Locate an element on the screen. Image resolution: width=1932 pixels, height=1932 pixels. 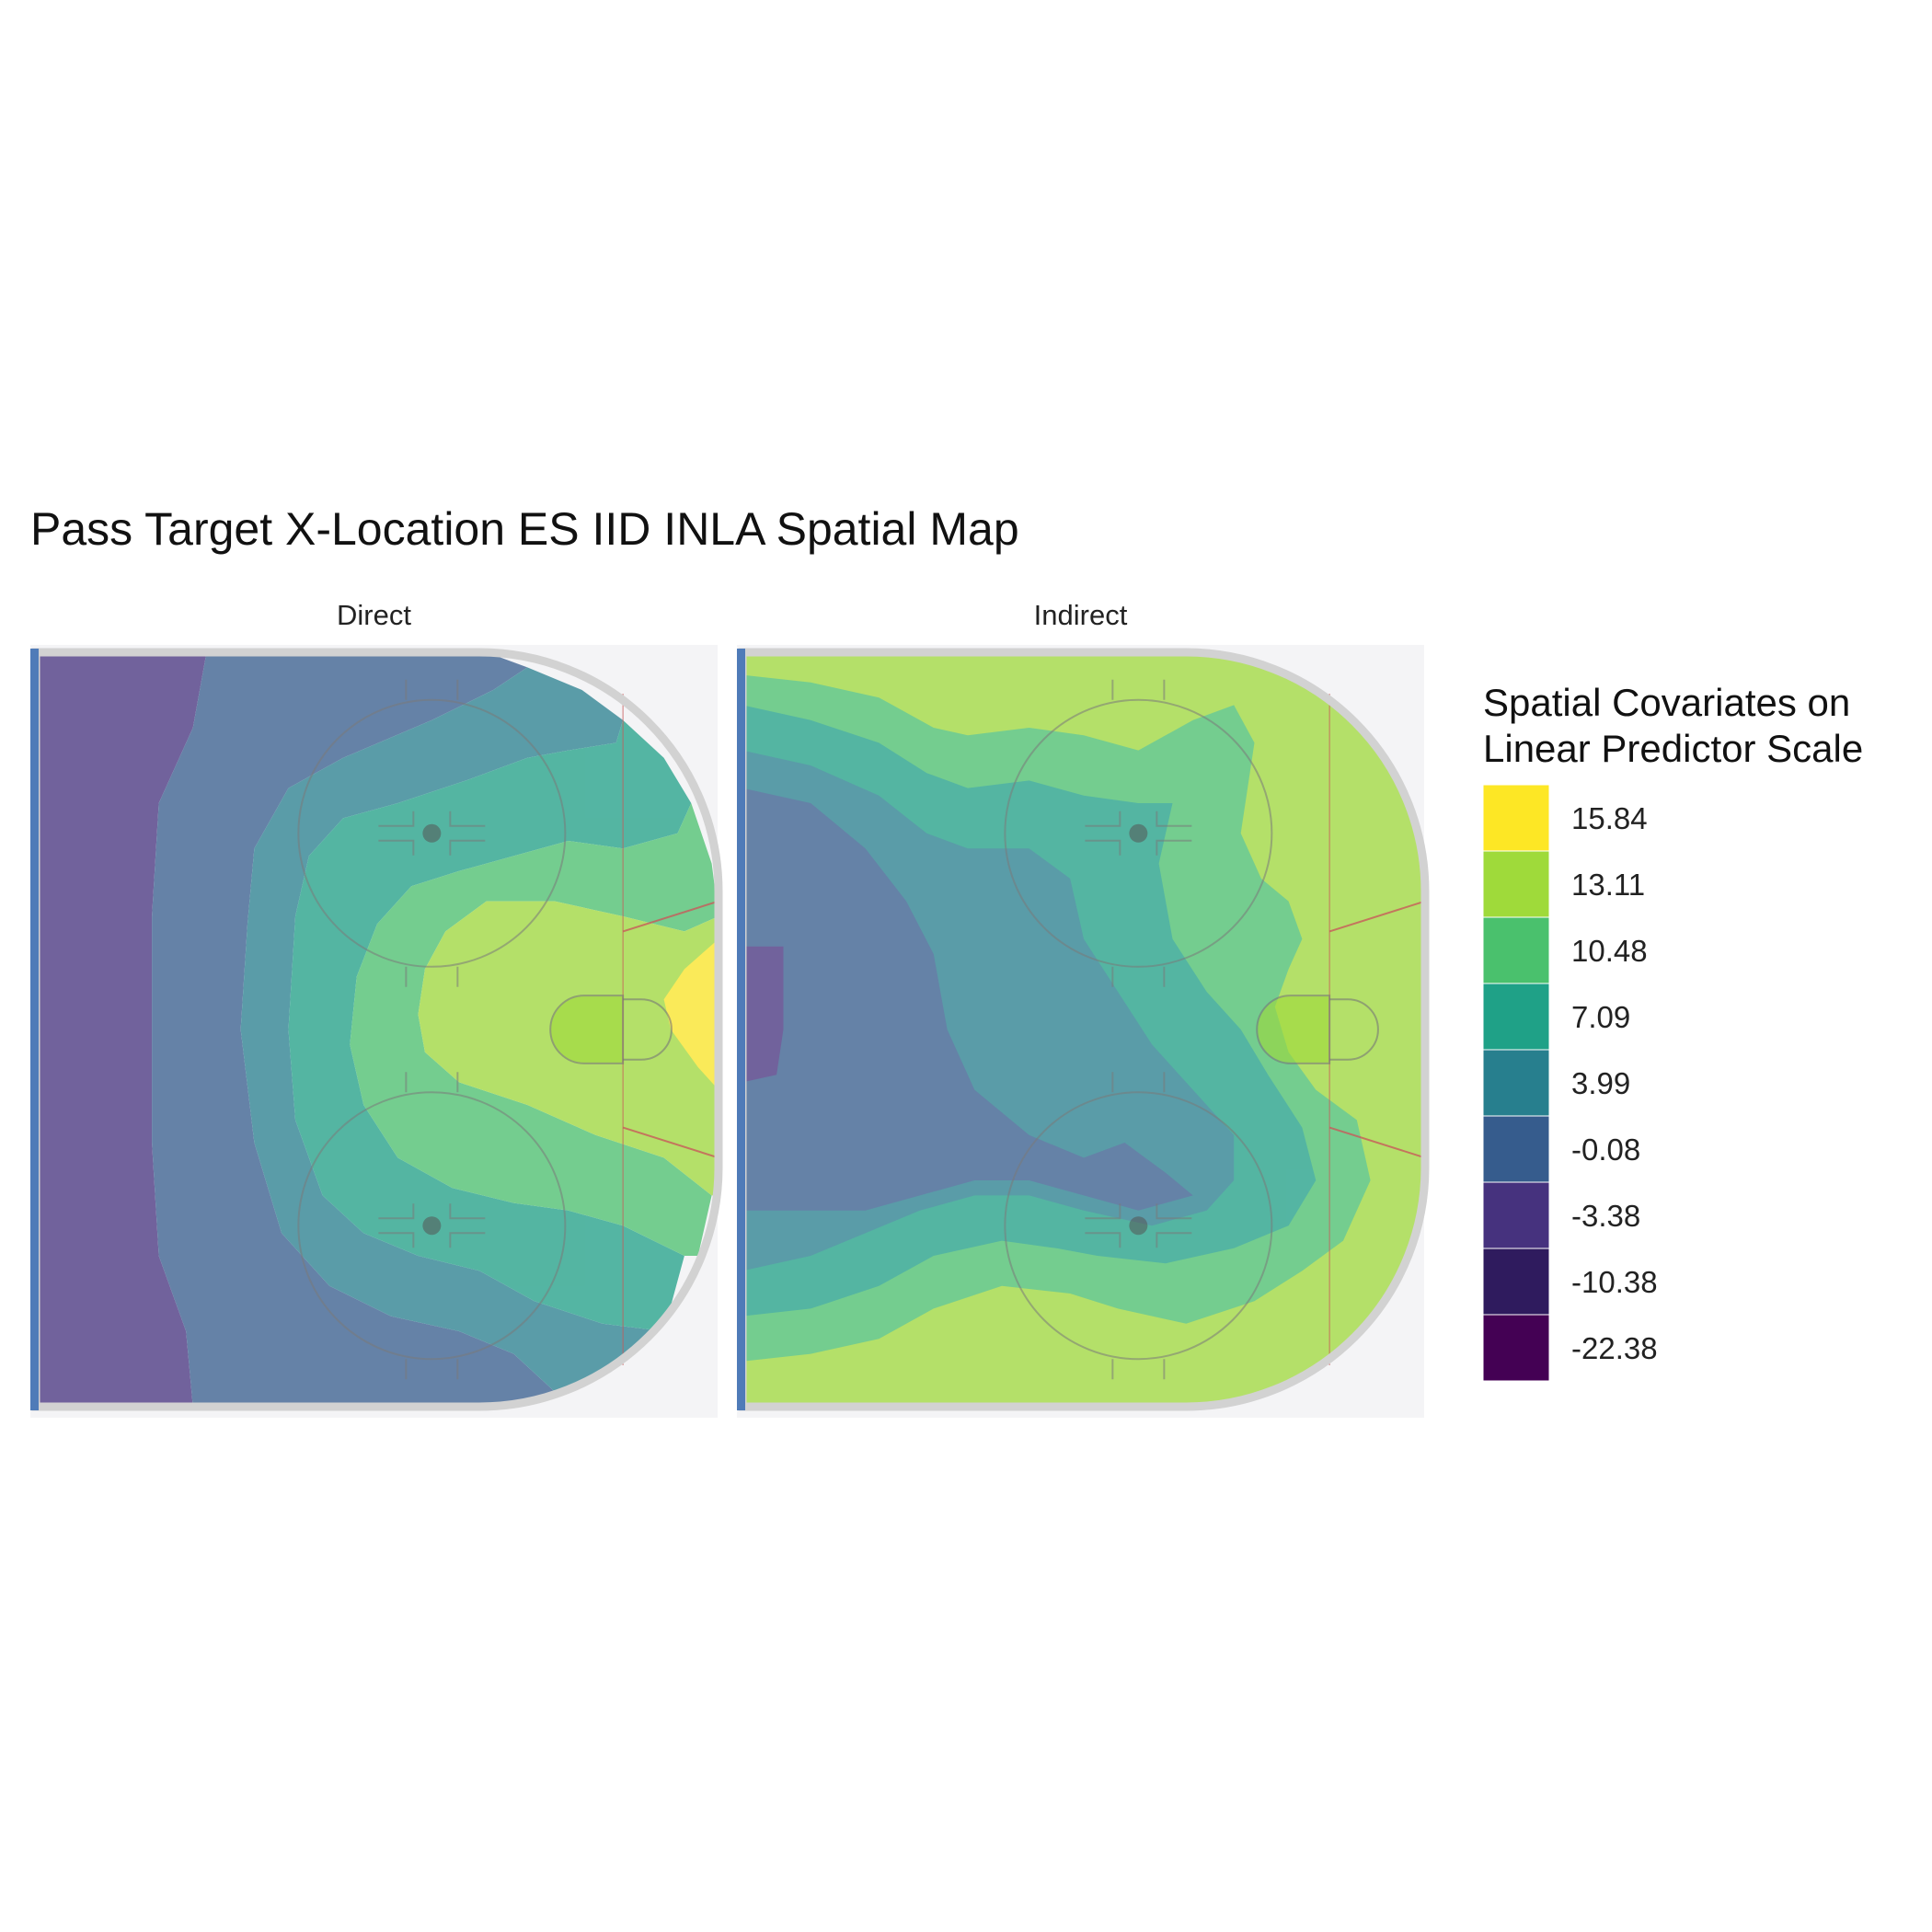
legend-label: 10.48 is located at coordinates (1609, 951).